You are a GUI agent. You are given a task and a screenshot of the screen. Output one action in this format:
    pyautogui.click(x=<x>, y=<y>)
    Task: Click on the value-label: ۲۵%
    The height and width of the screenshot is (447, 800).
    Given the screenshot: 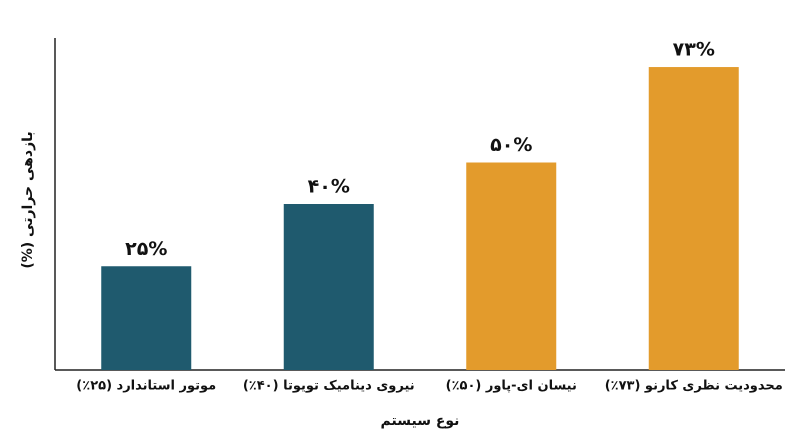 What is the action you would take?
    pyautogui.click(x=146, y=249)
    